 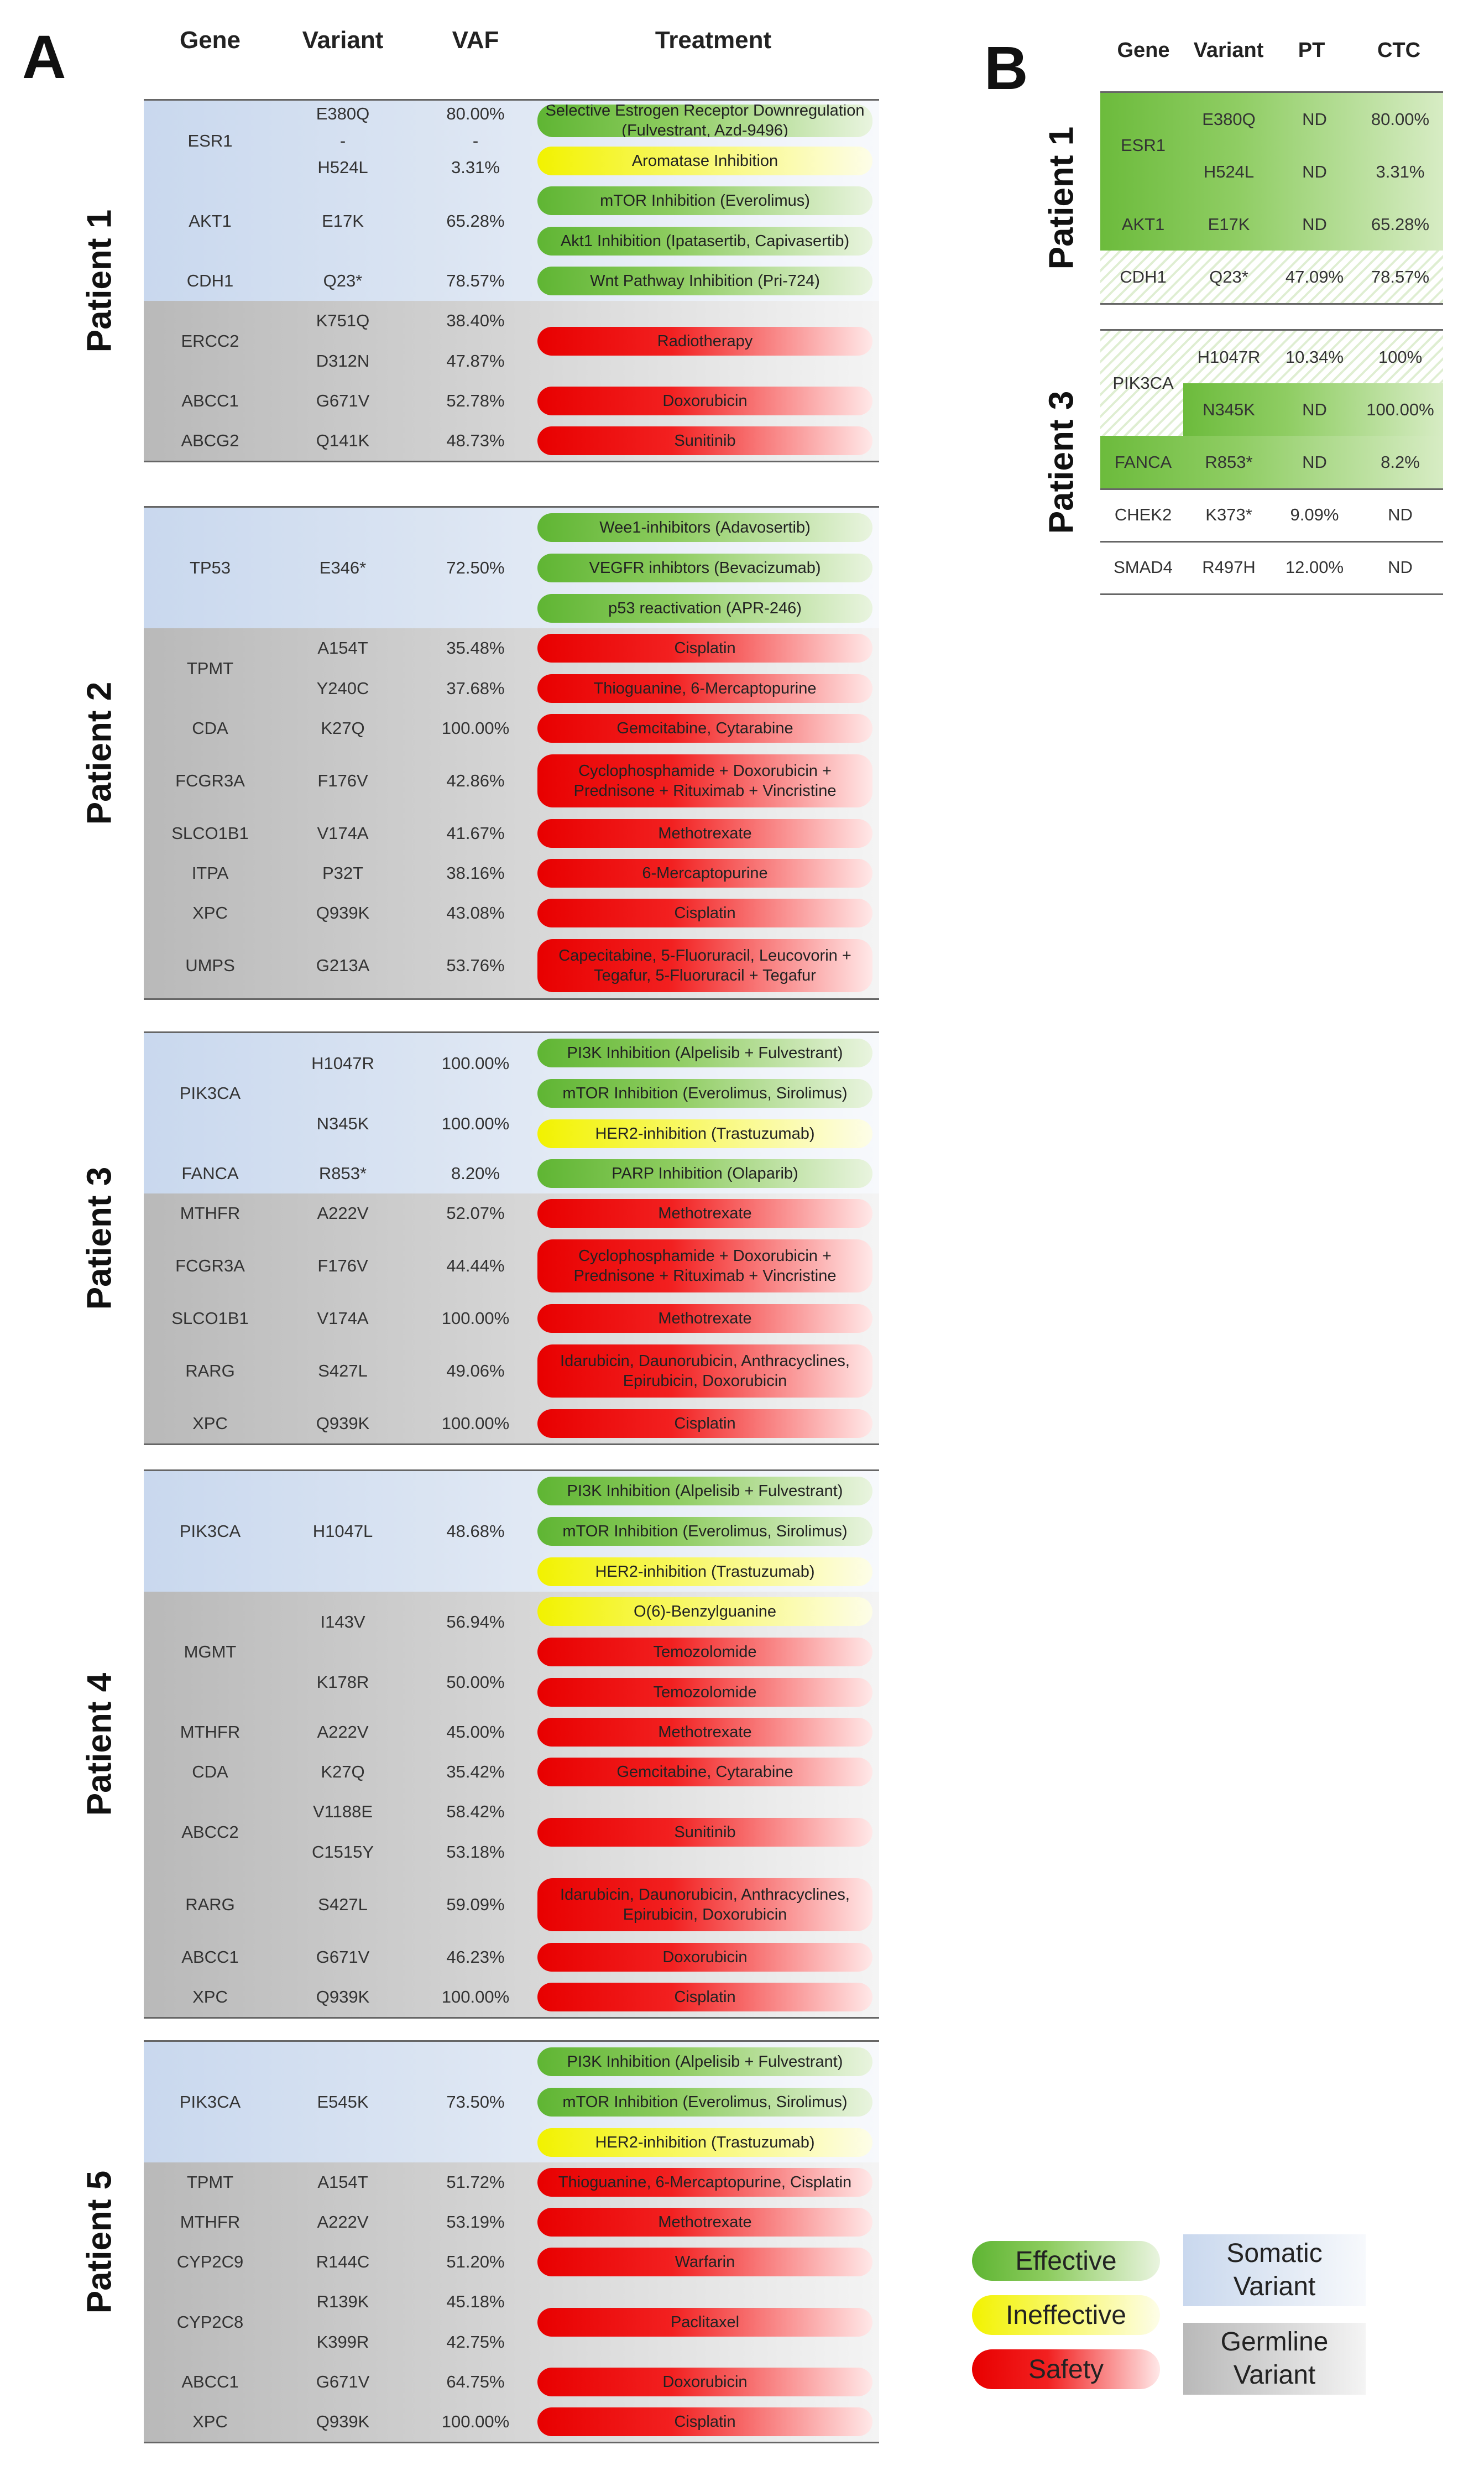 What do you see at coordinates (705, 1832) in the screenshot?
I see `treatment-label: Sunitinib` at bounding box center [705, 1832].